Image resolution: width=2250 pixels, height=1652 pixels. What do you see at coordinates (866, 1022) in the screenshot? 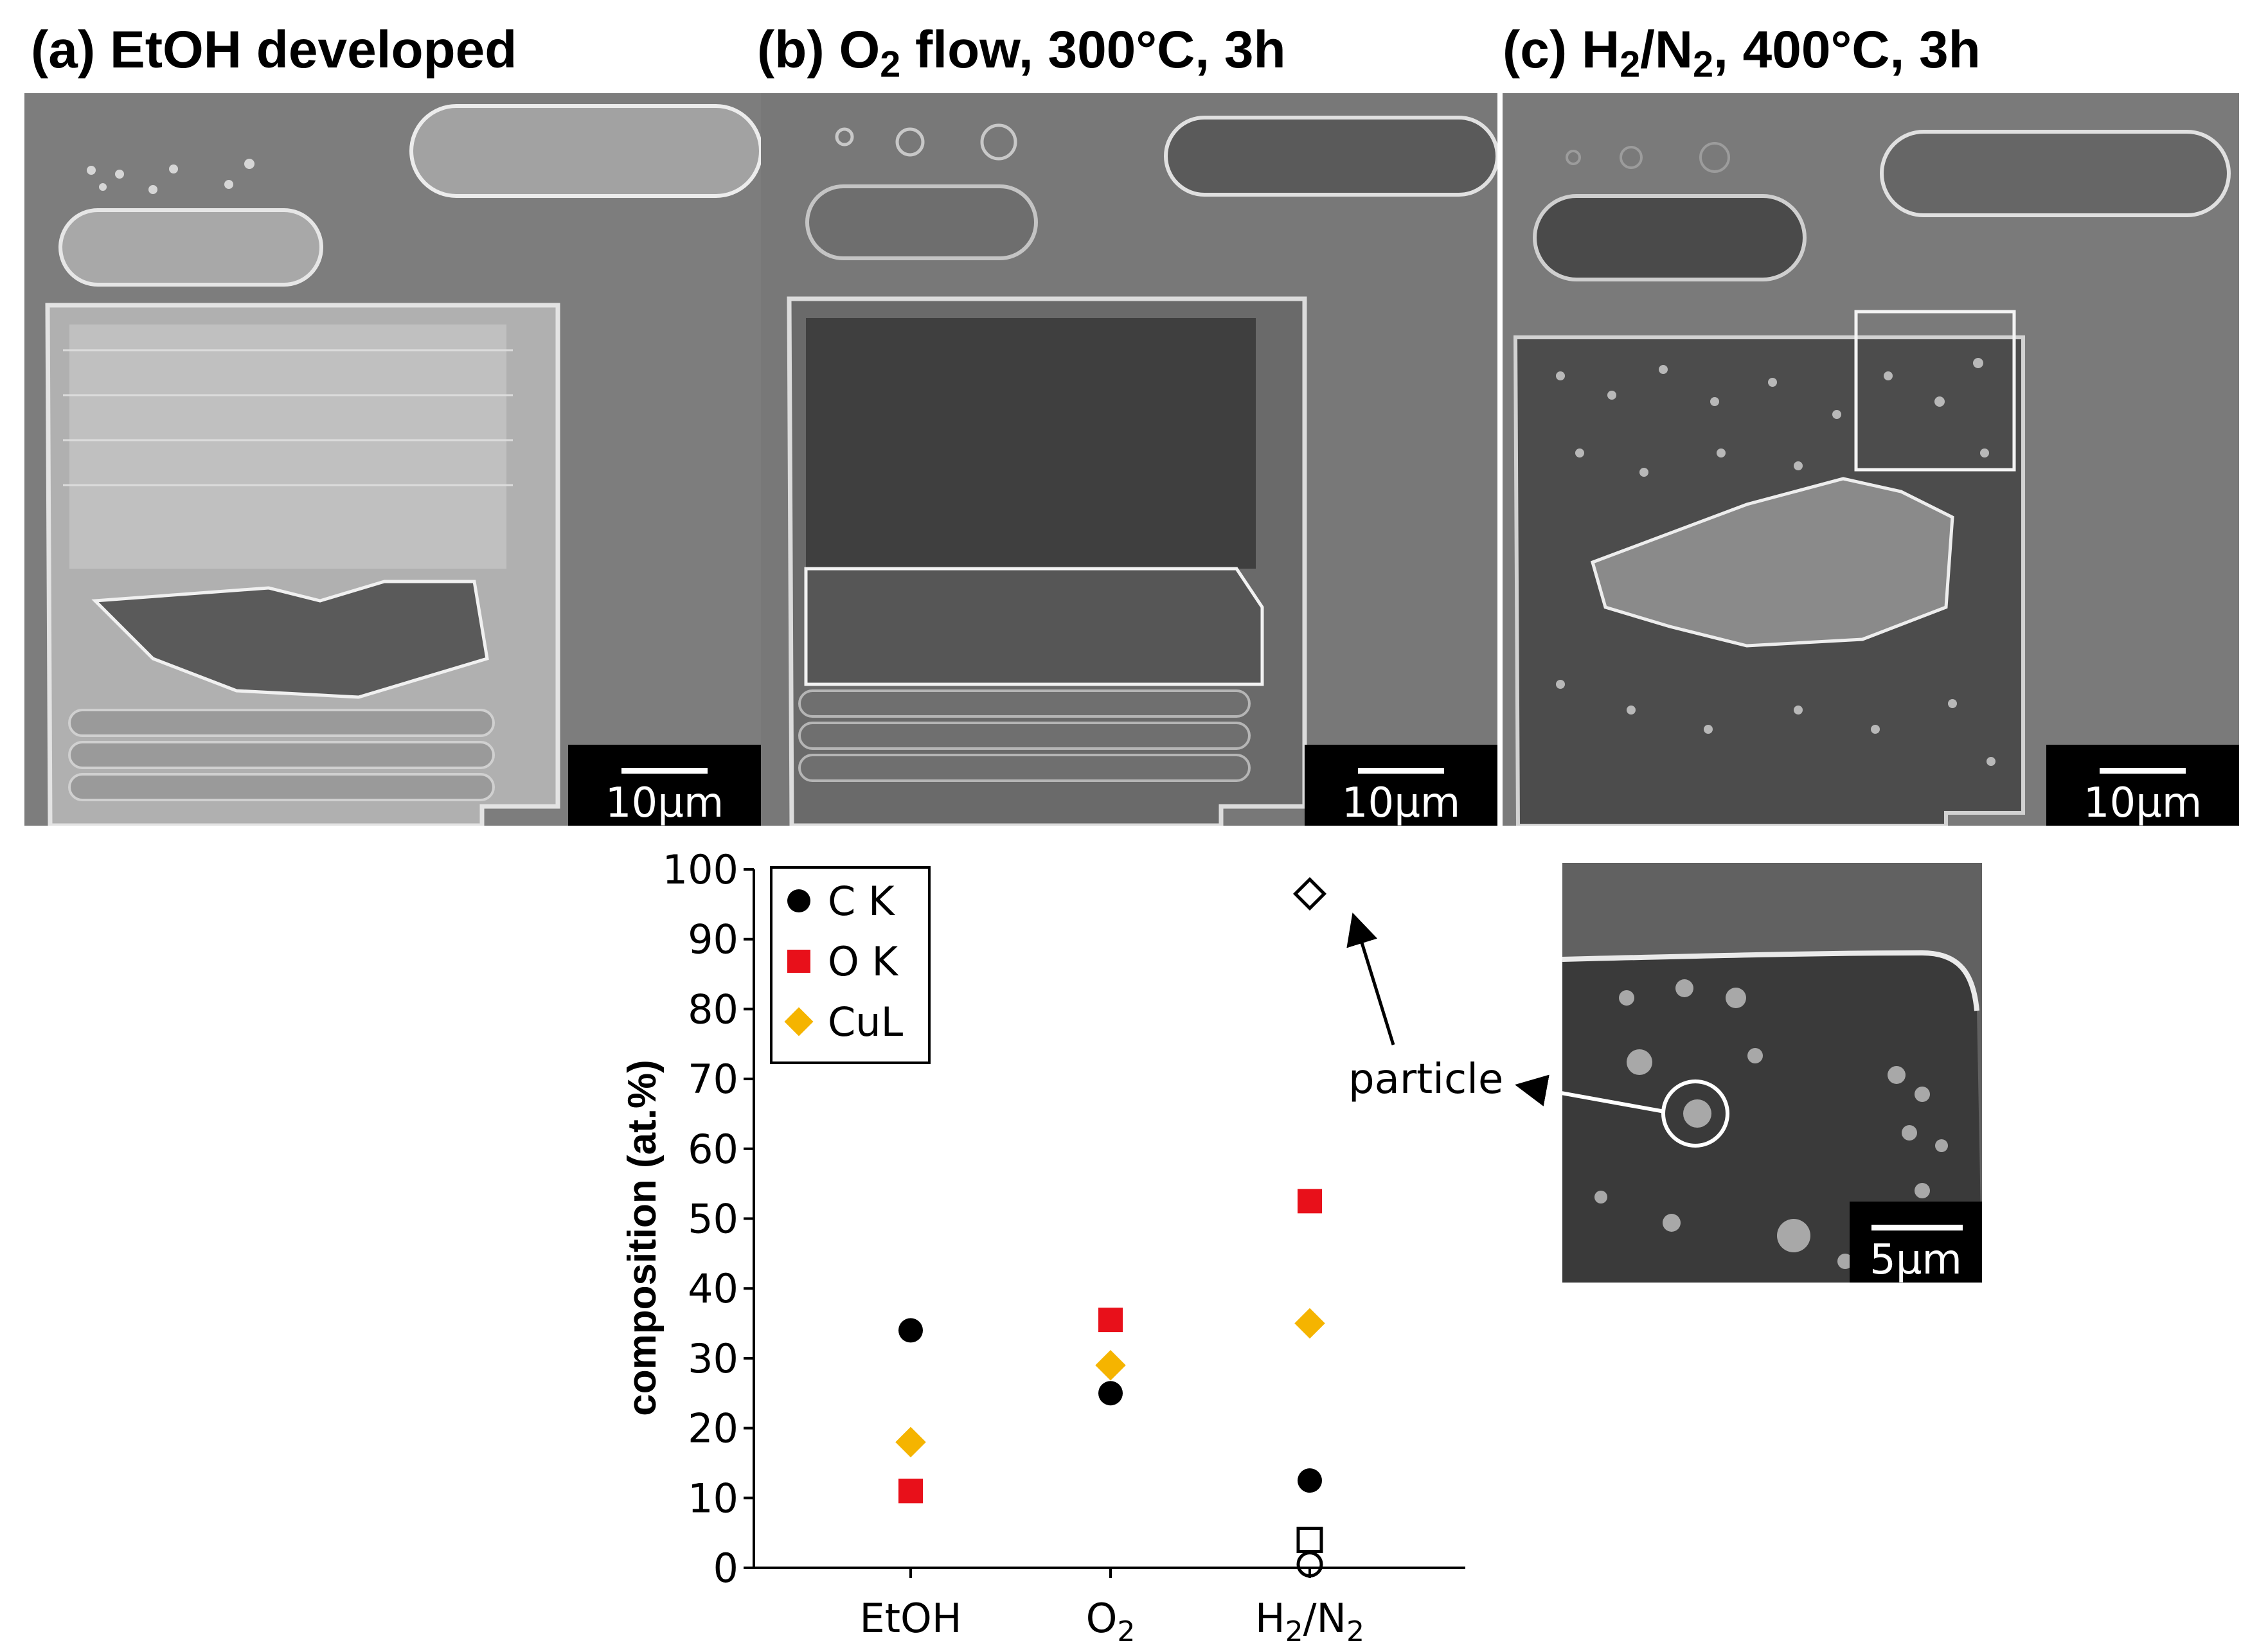
I see `legend-label: CuL` at bounding box center [866, 1022].